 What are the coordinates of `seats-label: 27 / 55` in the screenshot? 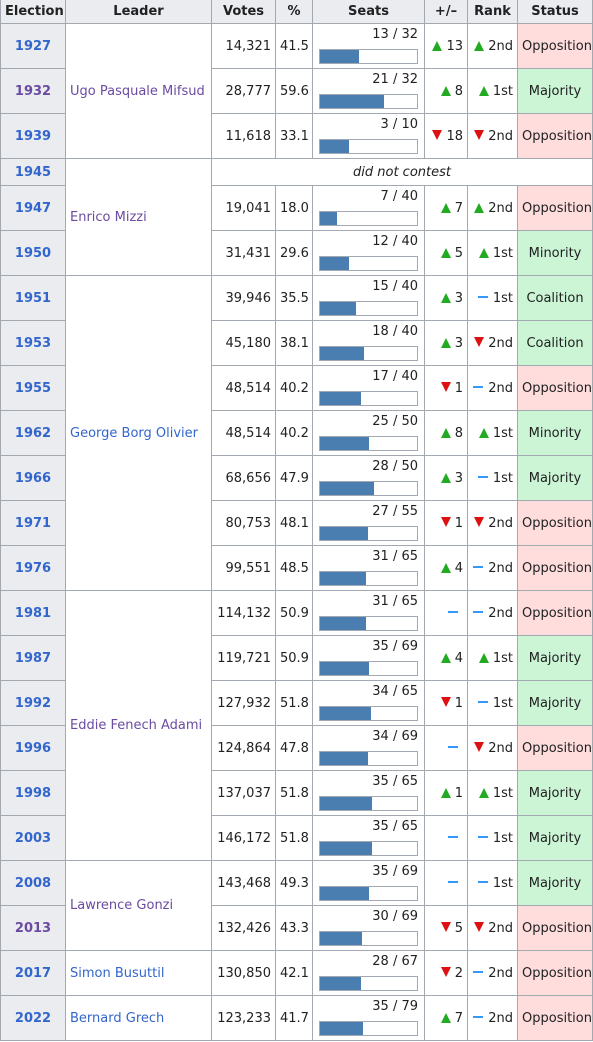 It's located at (395, 511).